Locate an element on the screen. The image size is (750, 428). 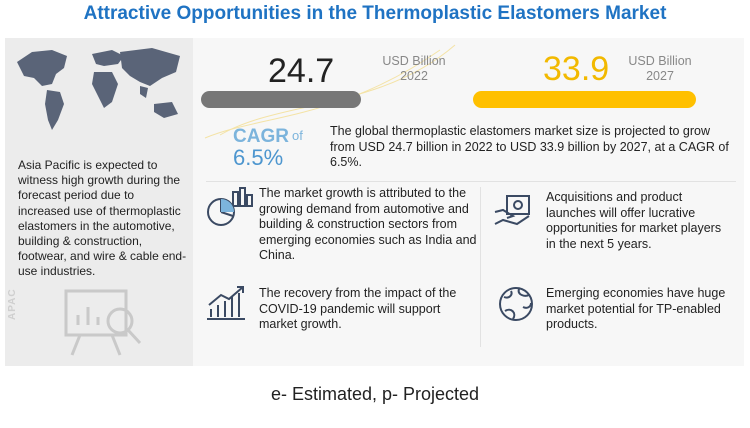
column-divider is located at coordinates (480, 267).